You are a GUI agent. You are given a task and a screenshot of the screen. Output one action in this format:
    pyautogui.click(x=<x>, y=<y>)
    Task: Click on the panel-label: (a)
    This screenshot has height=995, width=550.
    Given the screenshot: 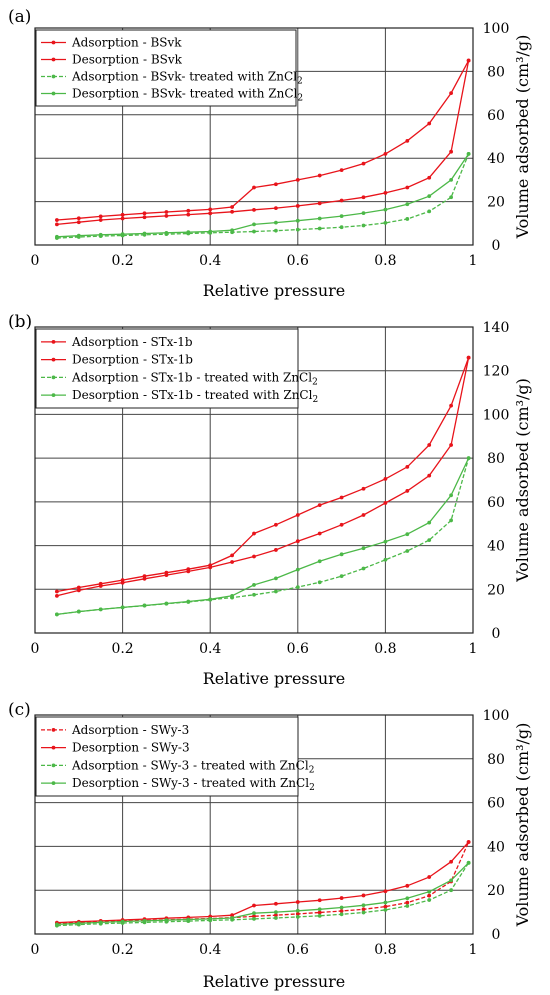 What is the action you would take?
    pyautogui.click(x=19, y=17)
    